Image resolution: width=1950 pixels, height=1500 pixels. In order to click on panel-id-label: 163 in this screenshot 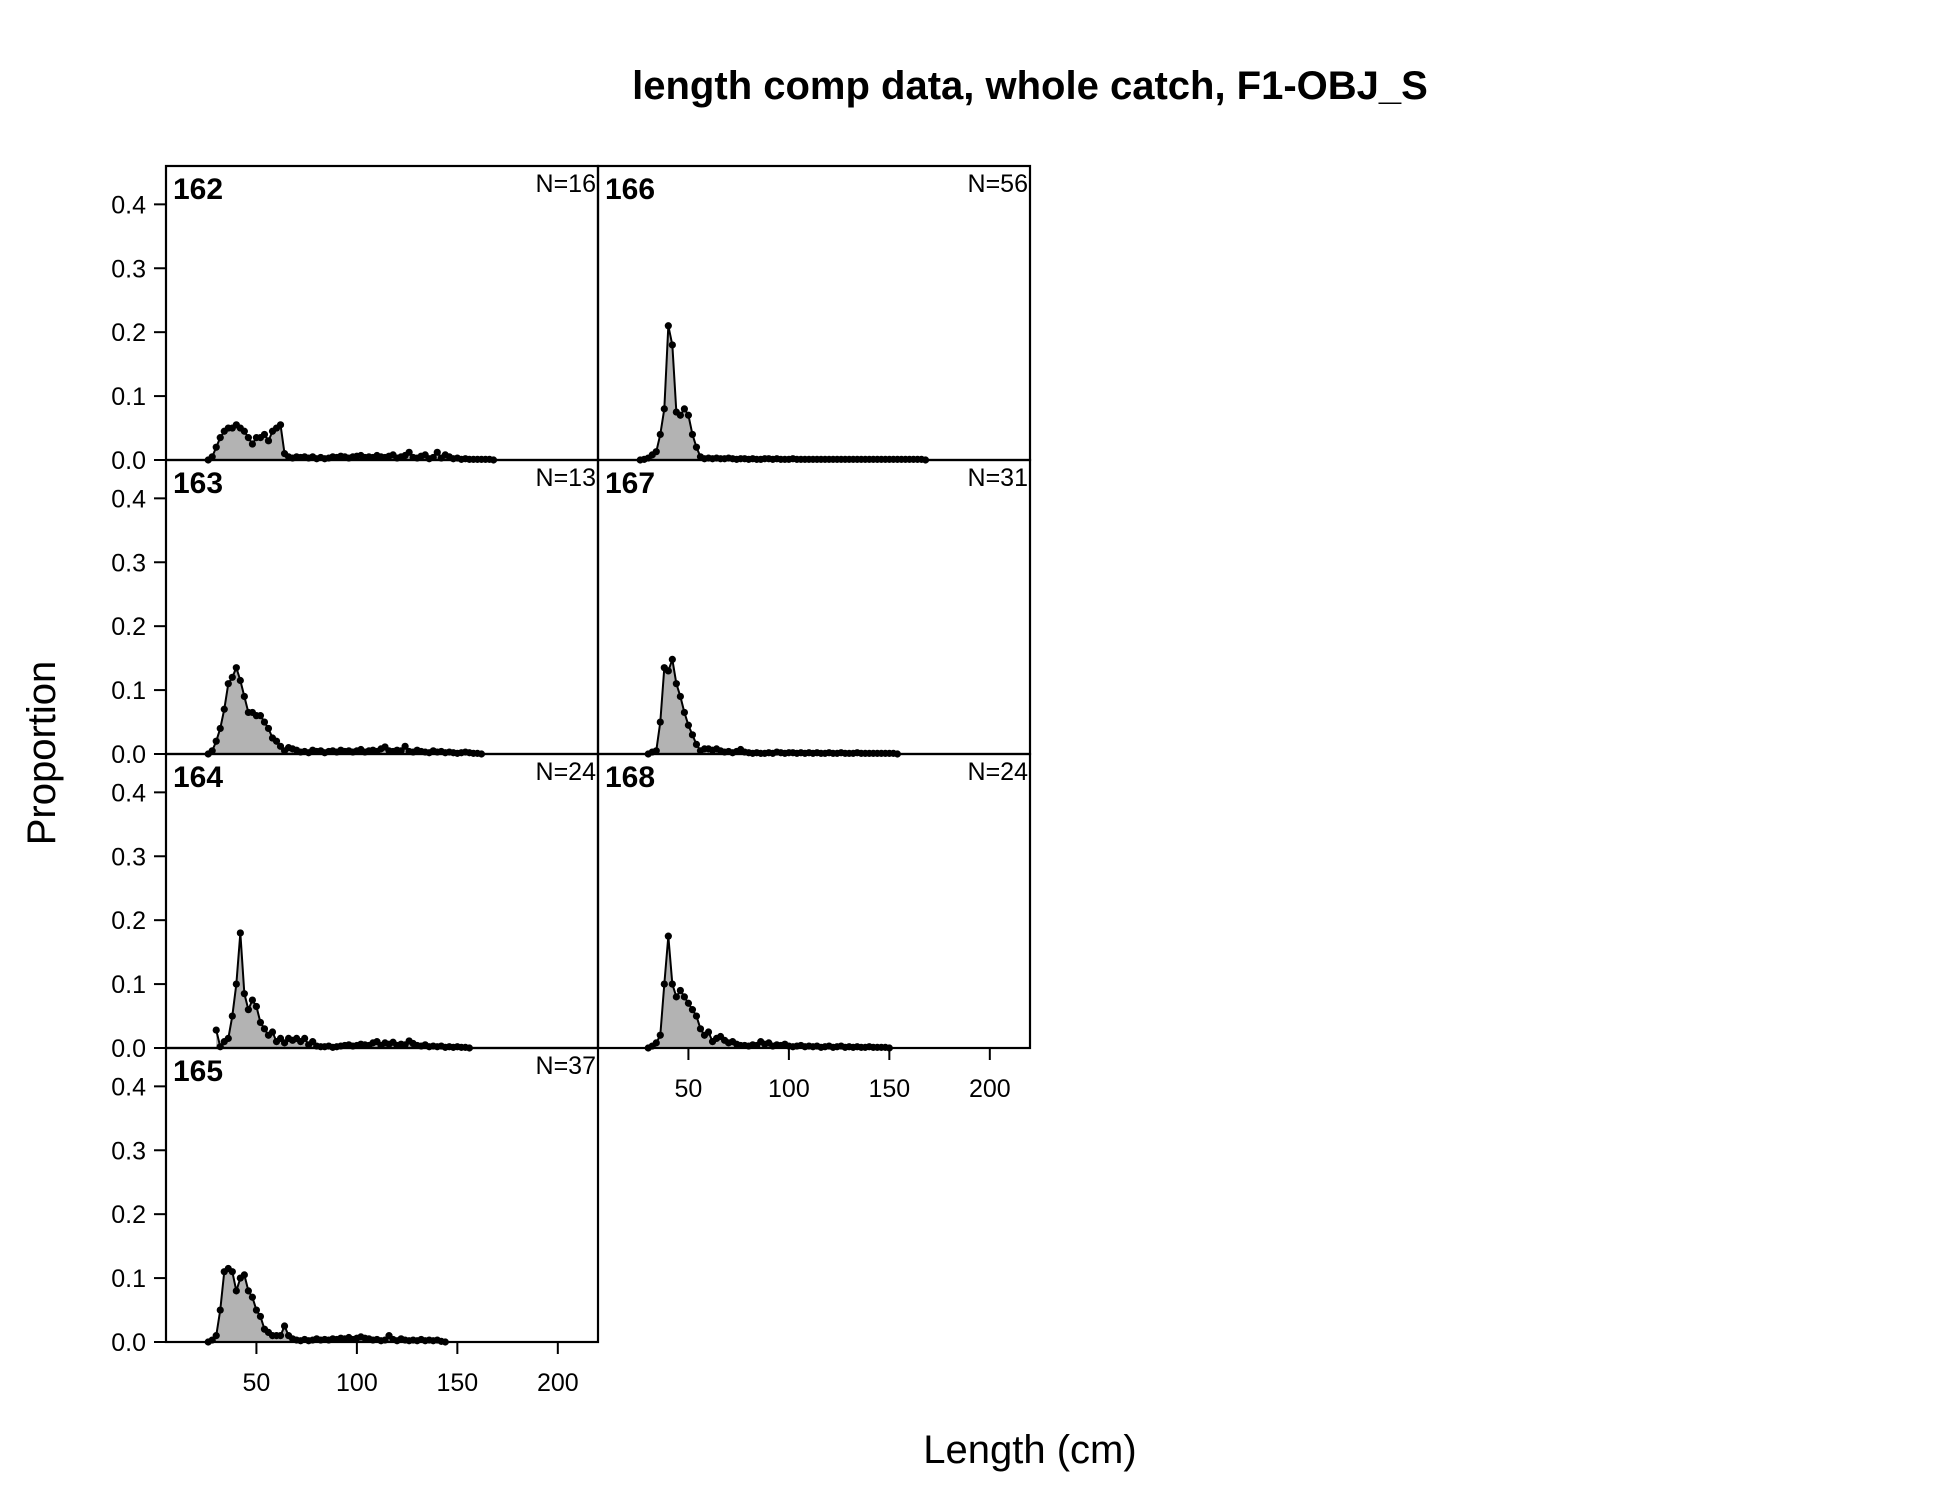, I will do `click(198, 483)`.